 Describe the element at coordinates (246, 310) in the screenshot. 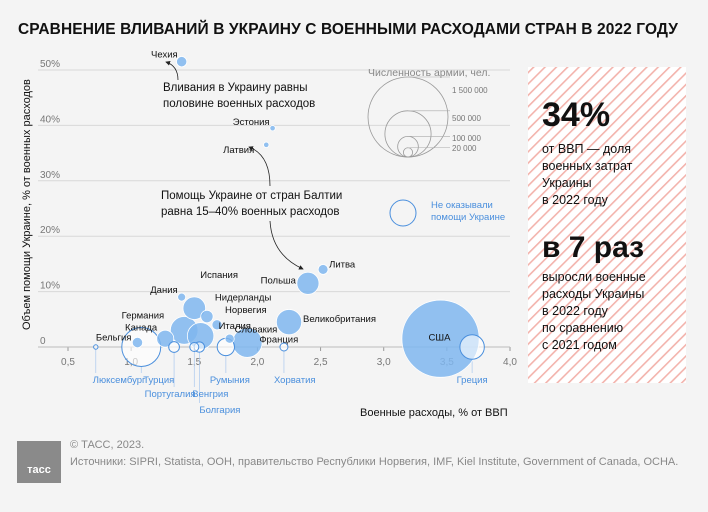

I see `point-label: Норвегия` at that location.